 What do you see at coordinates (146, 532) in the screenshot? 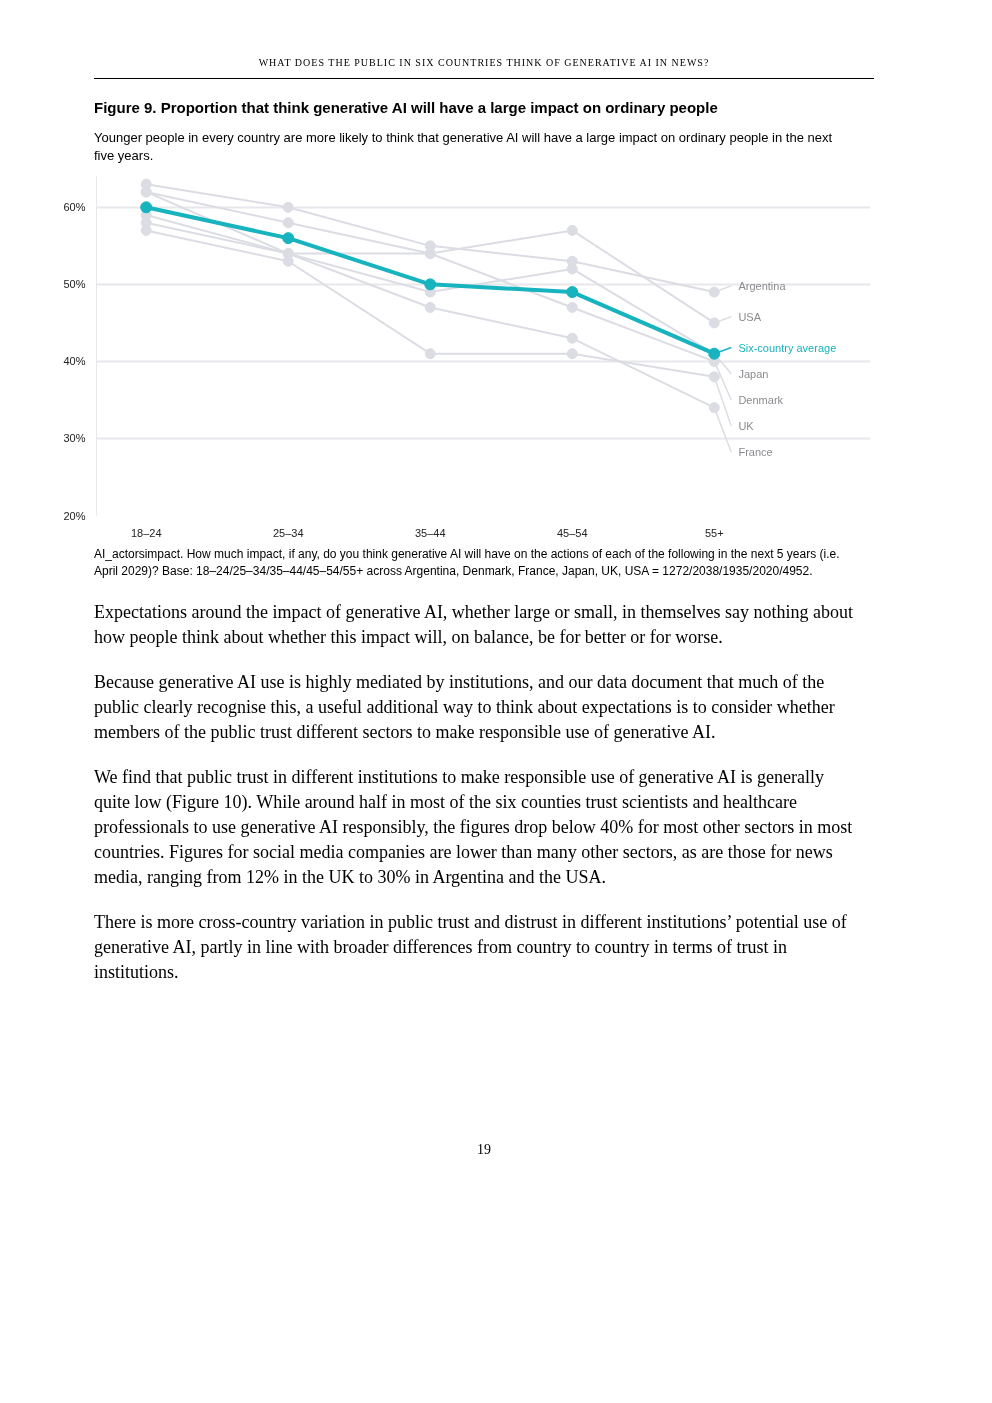
I see `x-tick-label: 18–24` at bounding box center [146, 532].